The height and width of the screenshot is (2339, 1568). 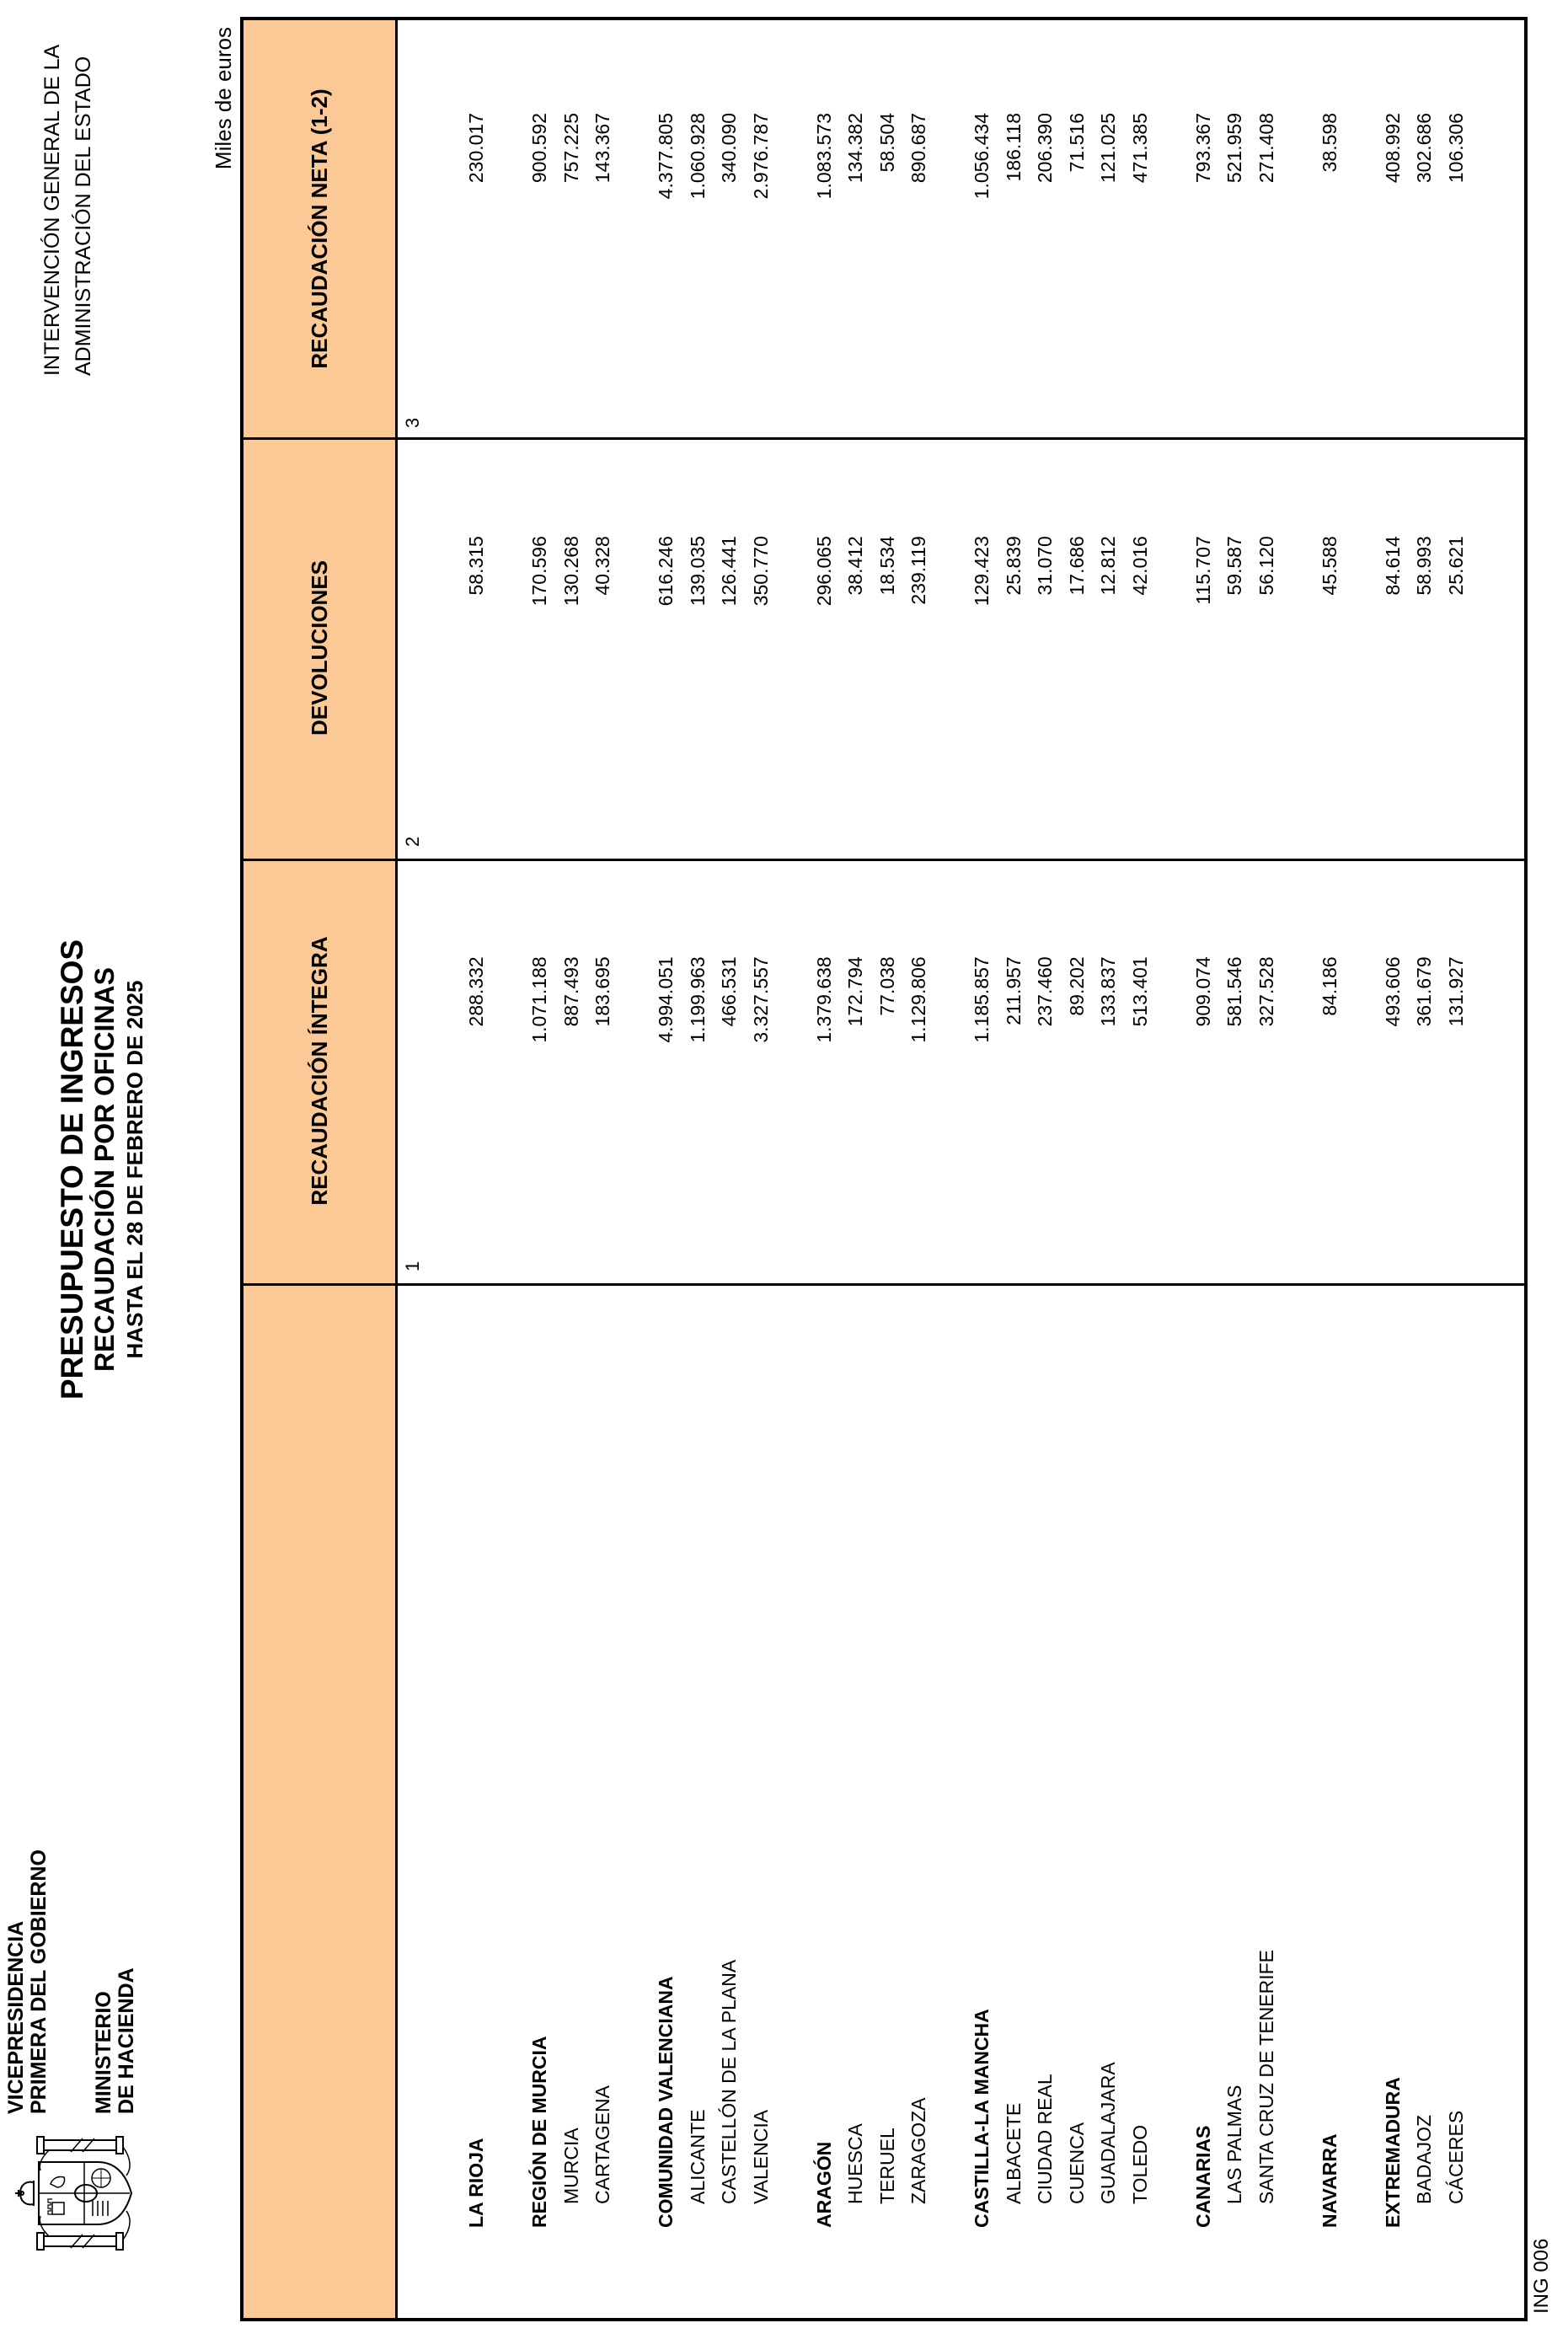 I want to click on recaudacion-integra-cell: 183.695, so click(x=602, y=992).